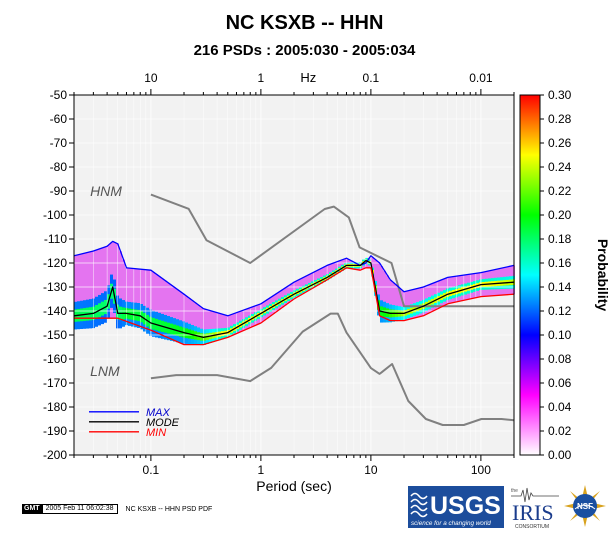 Image resolution: width=609 pixels, height=534 pixels. What do you see at coordinates (560, 191) in the screenshot?
I see `colorbar-tick-label: 0.22` at bounding box center [560, 191].